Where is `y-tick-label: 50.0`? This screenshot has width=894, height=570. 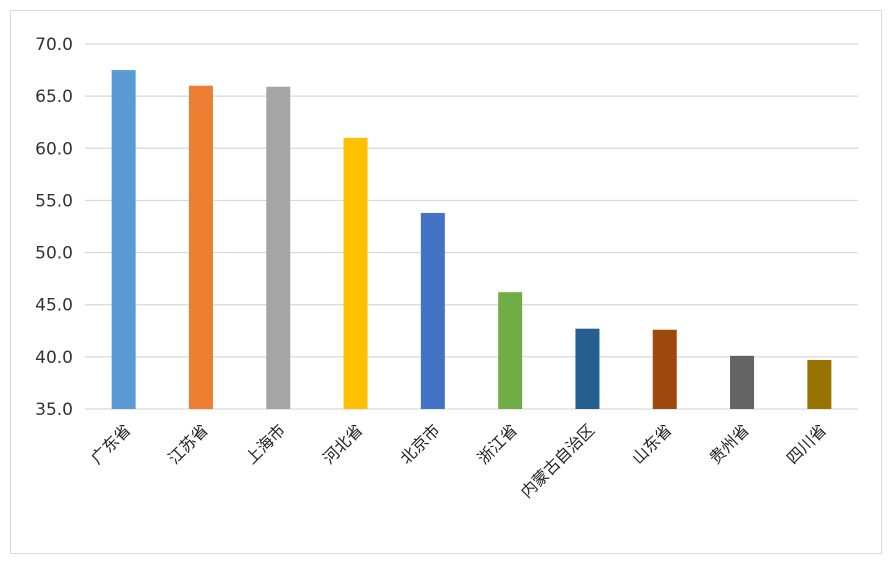
y-tick-label: 50.0 is located at coordinates (54, 254).